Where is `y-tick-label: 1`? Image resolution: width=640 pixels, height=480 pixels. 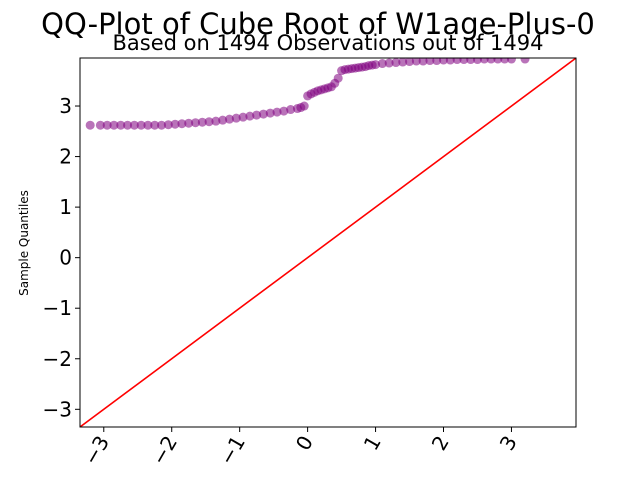
y-tick-label: 1 is located at coordinates (65, 207).